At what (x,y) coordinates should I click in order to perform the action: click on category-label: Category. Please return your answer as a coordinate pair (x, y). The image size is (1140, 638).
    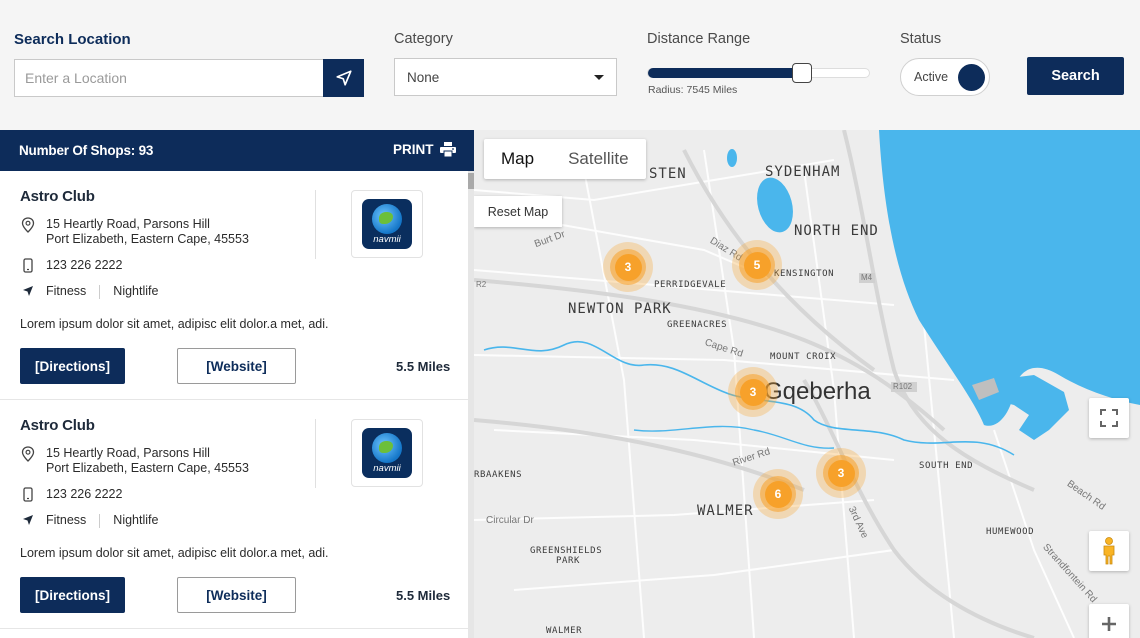
    Looking at the image, I should click on (423, 39).